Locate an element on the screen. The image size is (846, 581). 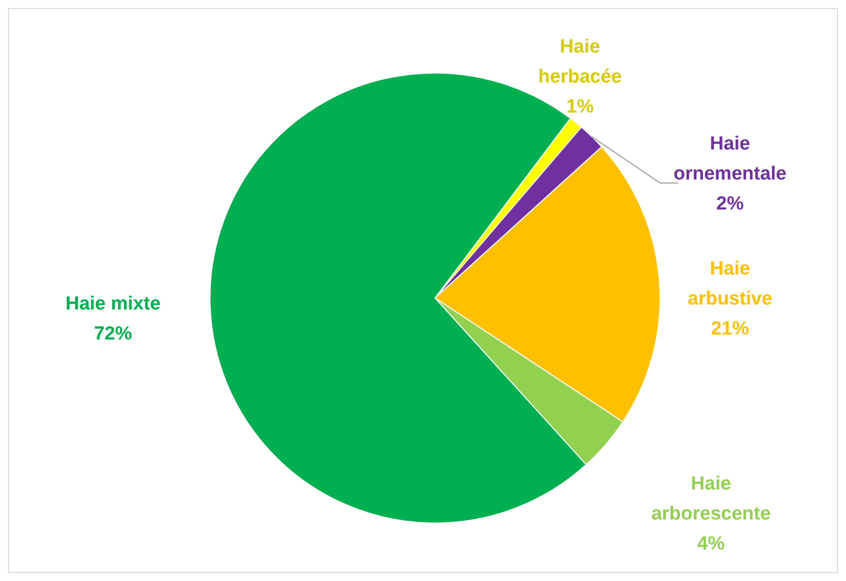
data-label: 4% is located at coordinates (711, 544).